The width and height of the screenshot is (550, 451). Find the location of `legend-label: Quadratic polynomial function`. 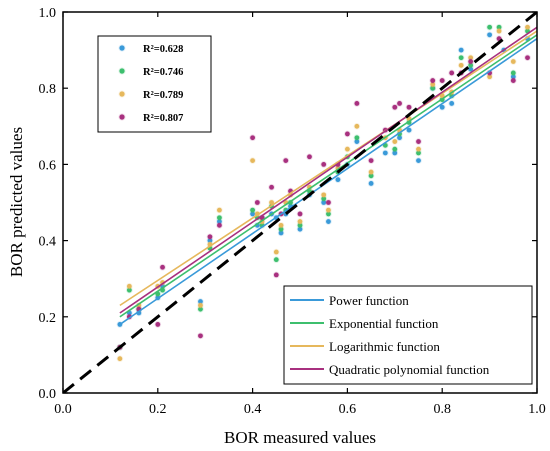

legend-label: Quadratic polynomial function is located at coordinates (409, 369).